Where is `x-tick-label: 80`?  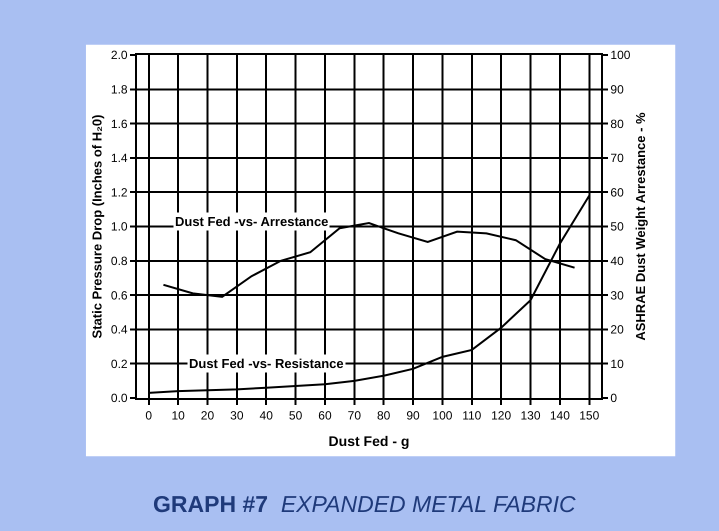
x-tick-label: 80 is located at coordinates (384, 415).